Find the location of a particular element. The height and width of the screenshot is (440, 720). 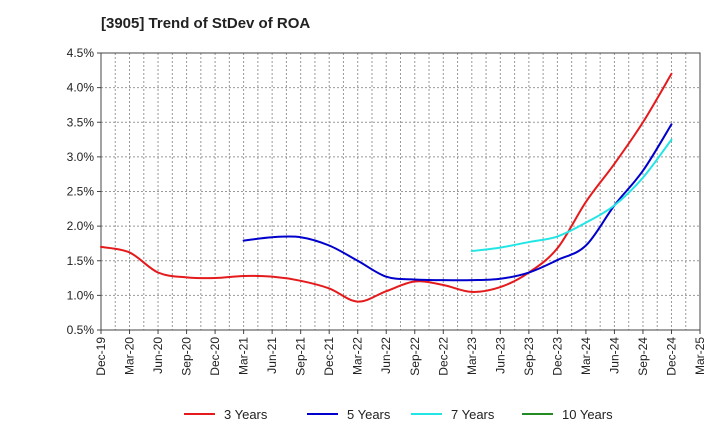

legend-item: 3 Years is located at coordinates (226, 414).